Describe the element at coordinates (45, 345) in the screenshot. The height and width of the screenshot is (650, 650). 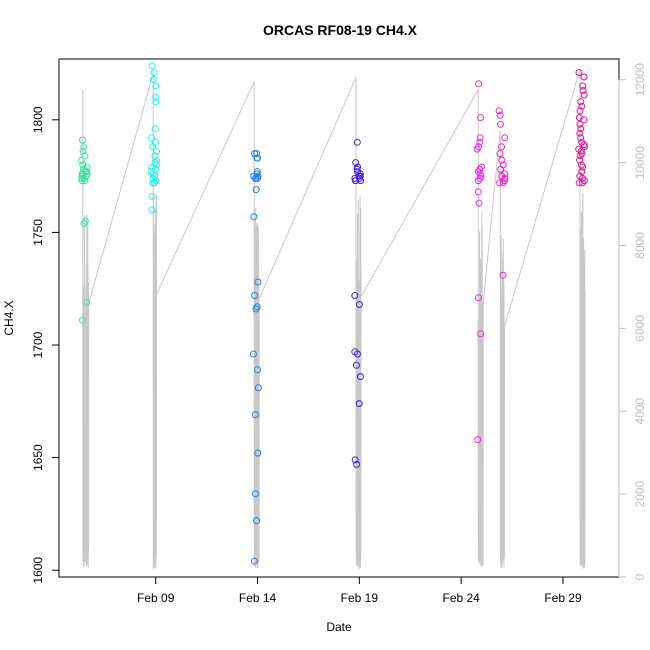
I see `y-axis-left: 1600 1650 1700 1750 1800` at that location.